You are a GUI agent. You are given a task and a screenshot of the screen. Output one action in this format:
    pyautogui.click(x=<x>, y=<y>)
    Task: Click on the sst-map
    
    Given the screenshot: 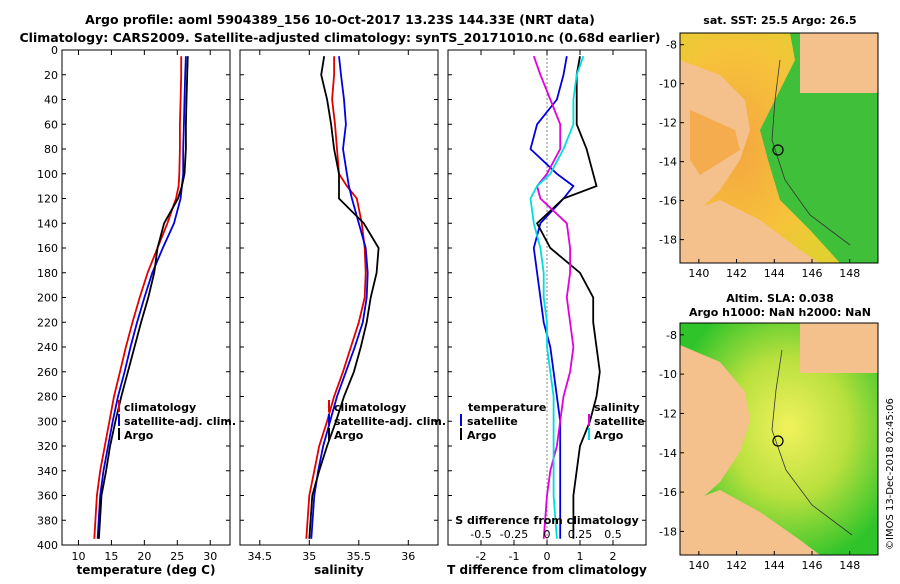 What is the action you would take?
    pyautogui.click(x=779, y=148)
    